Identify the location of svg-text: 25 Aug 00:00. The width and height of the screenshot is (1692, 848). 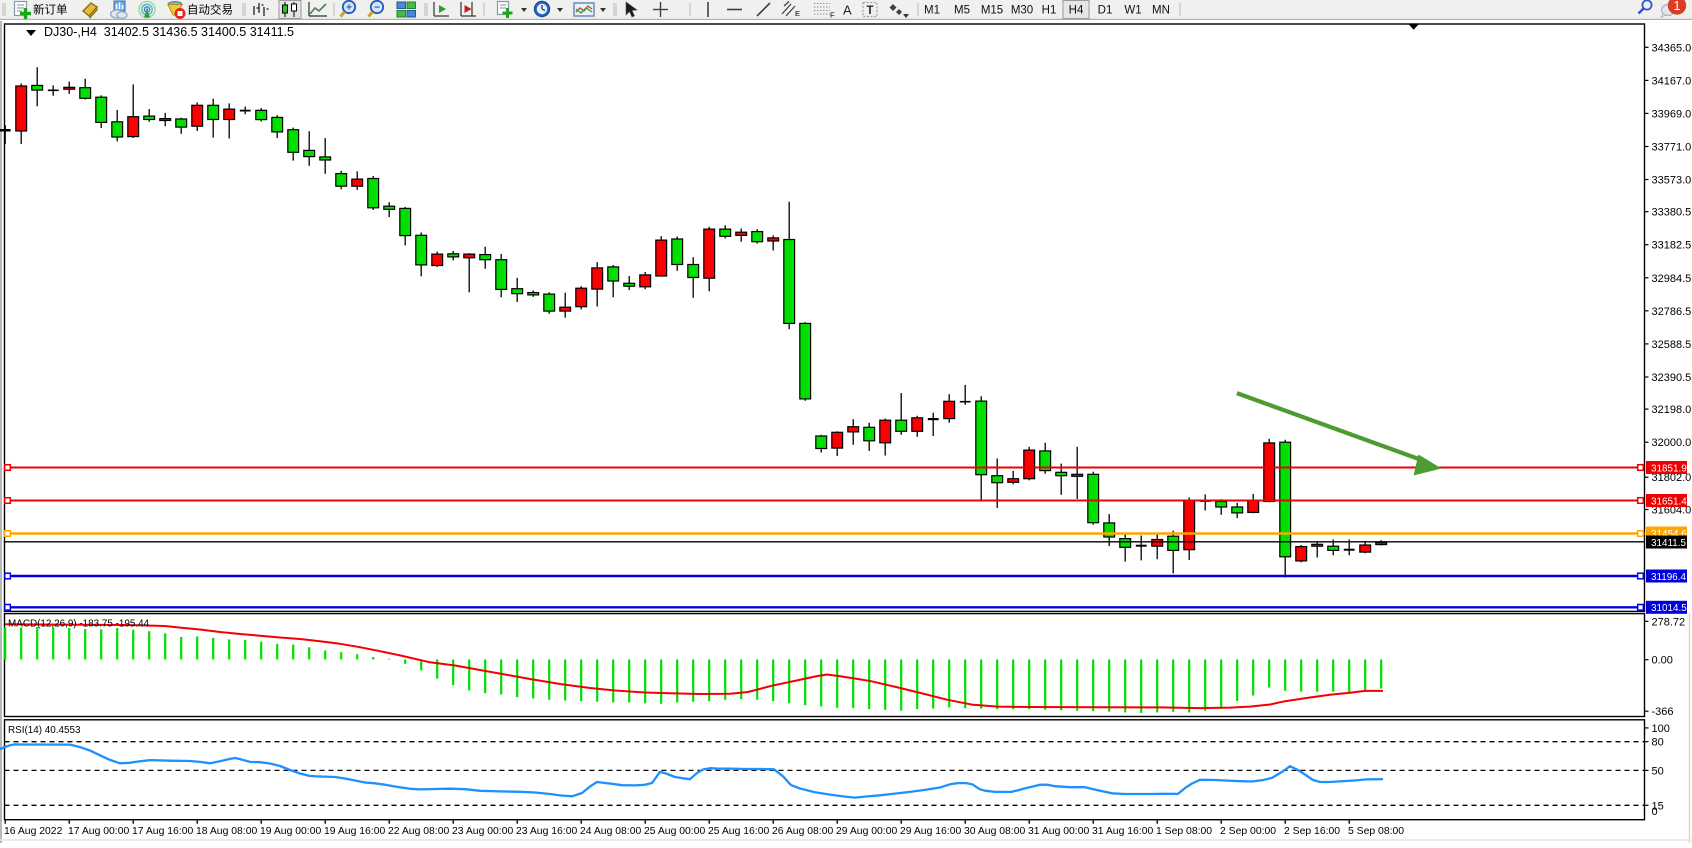
(674, 831).